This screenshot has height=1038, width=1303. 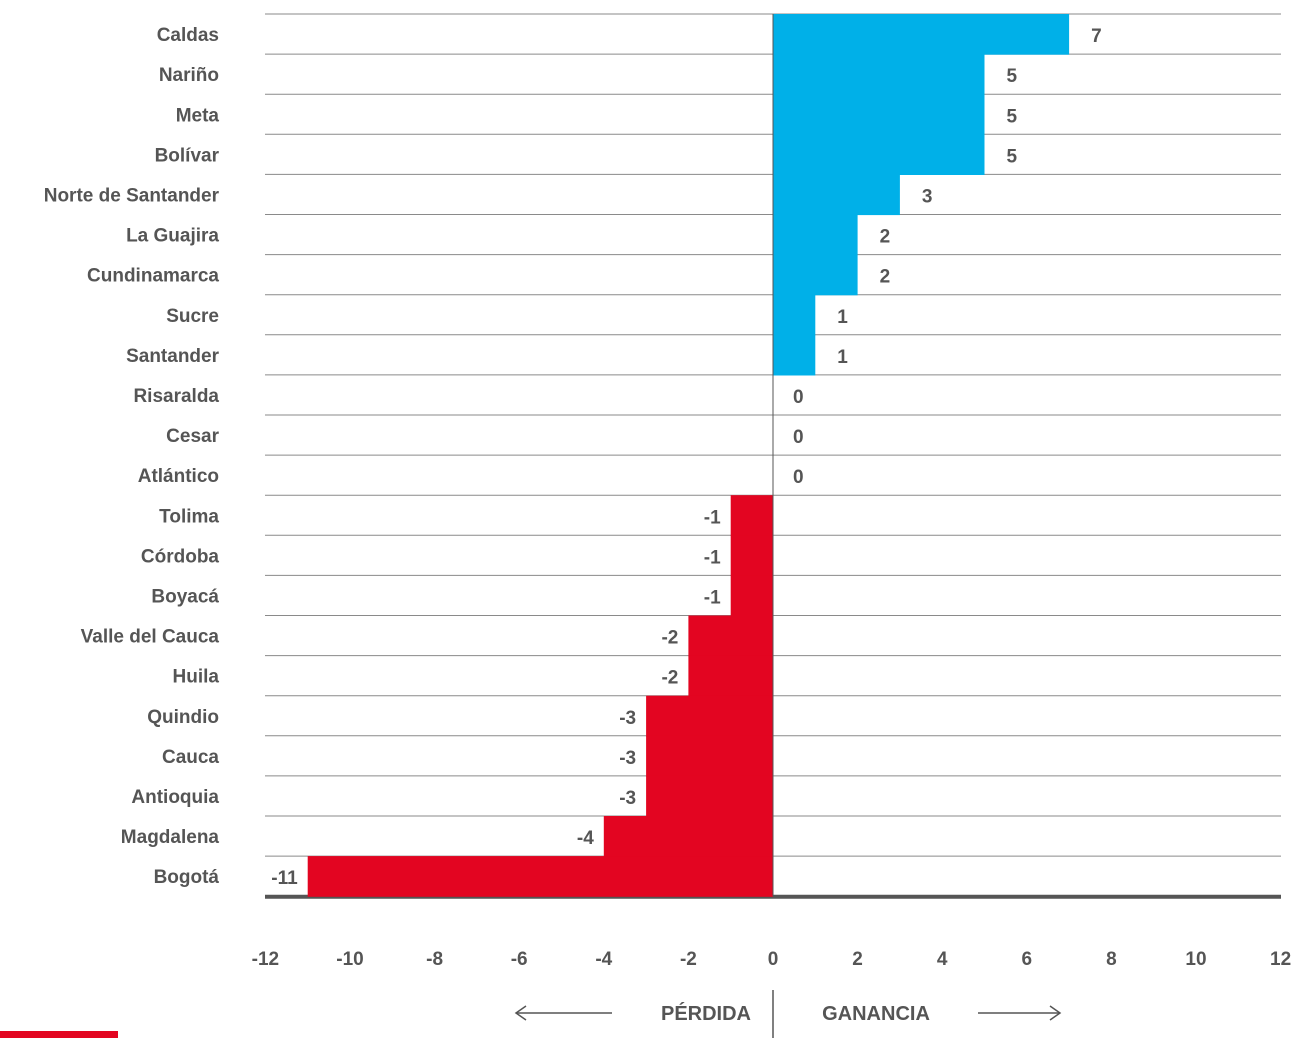 What do you see at coordinates (857, 959) in the screenshot?
I see `x-tick-label: 2` at bounding box center [857, 959].